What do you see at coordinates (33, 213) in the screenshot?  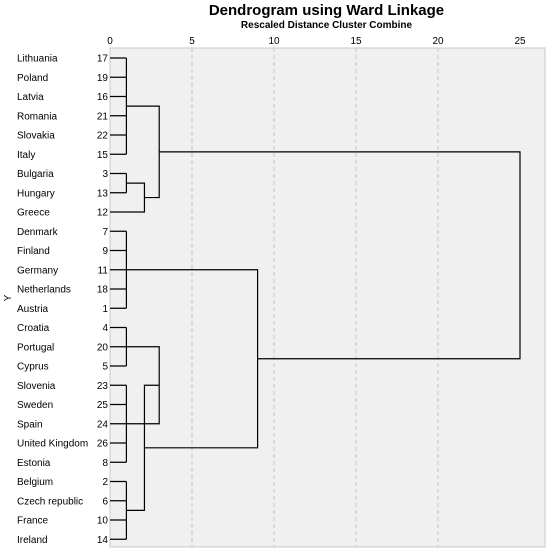 I see `leaf-name: Greece` at bounding box center [33, 213].